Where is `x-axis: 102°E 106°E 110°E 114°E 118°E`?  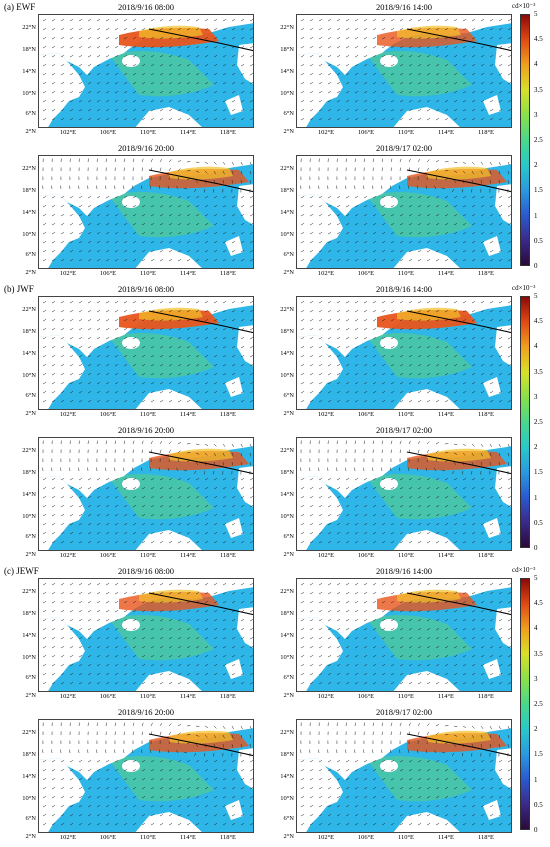
x-axis: 102°E 106°E 110°E 114°E 118°E is located at coordinates (404, 133).